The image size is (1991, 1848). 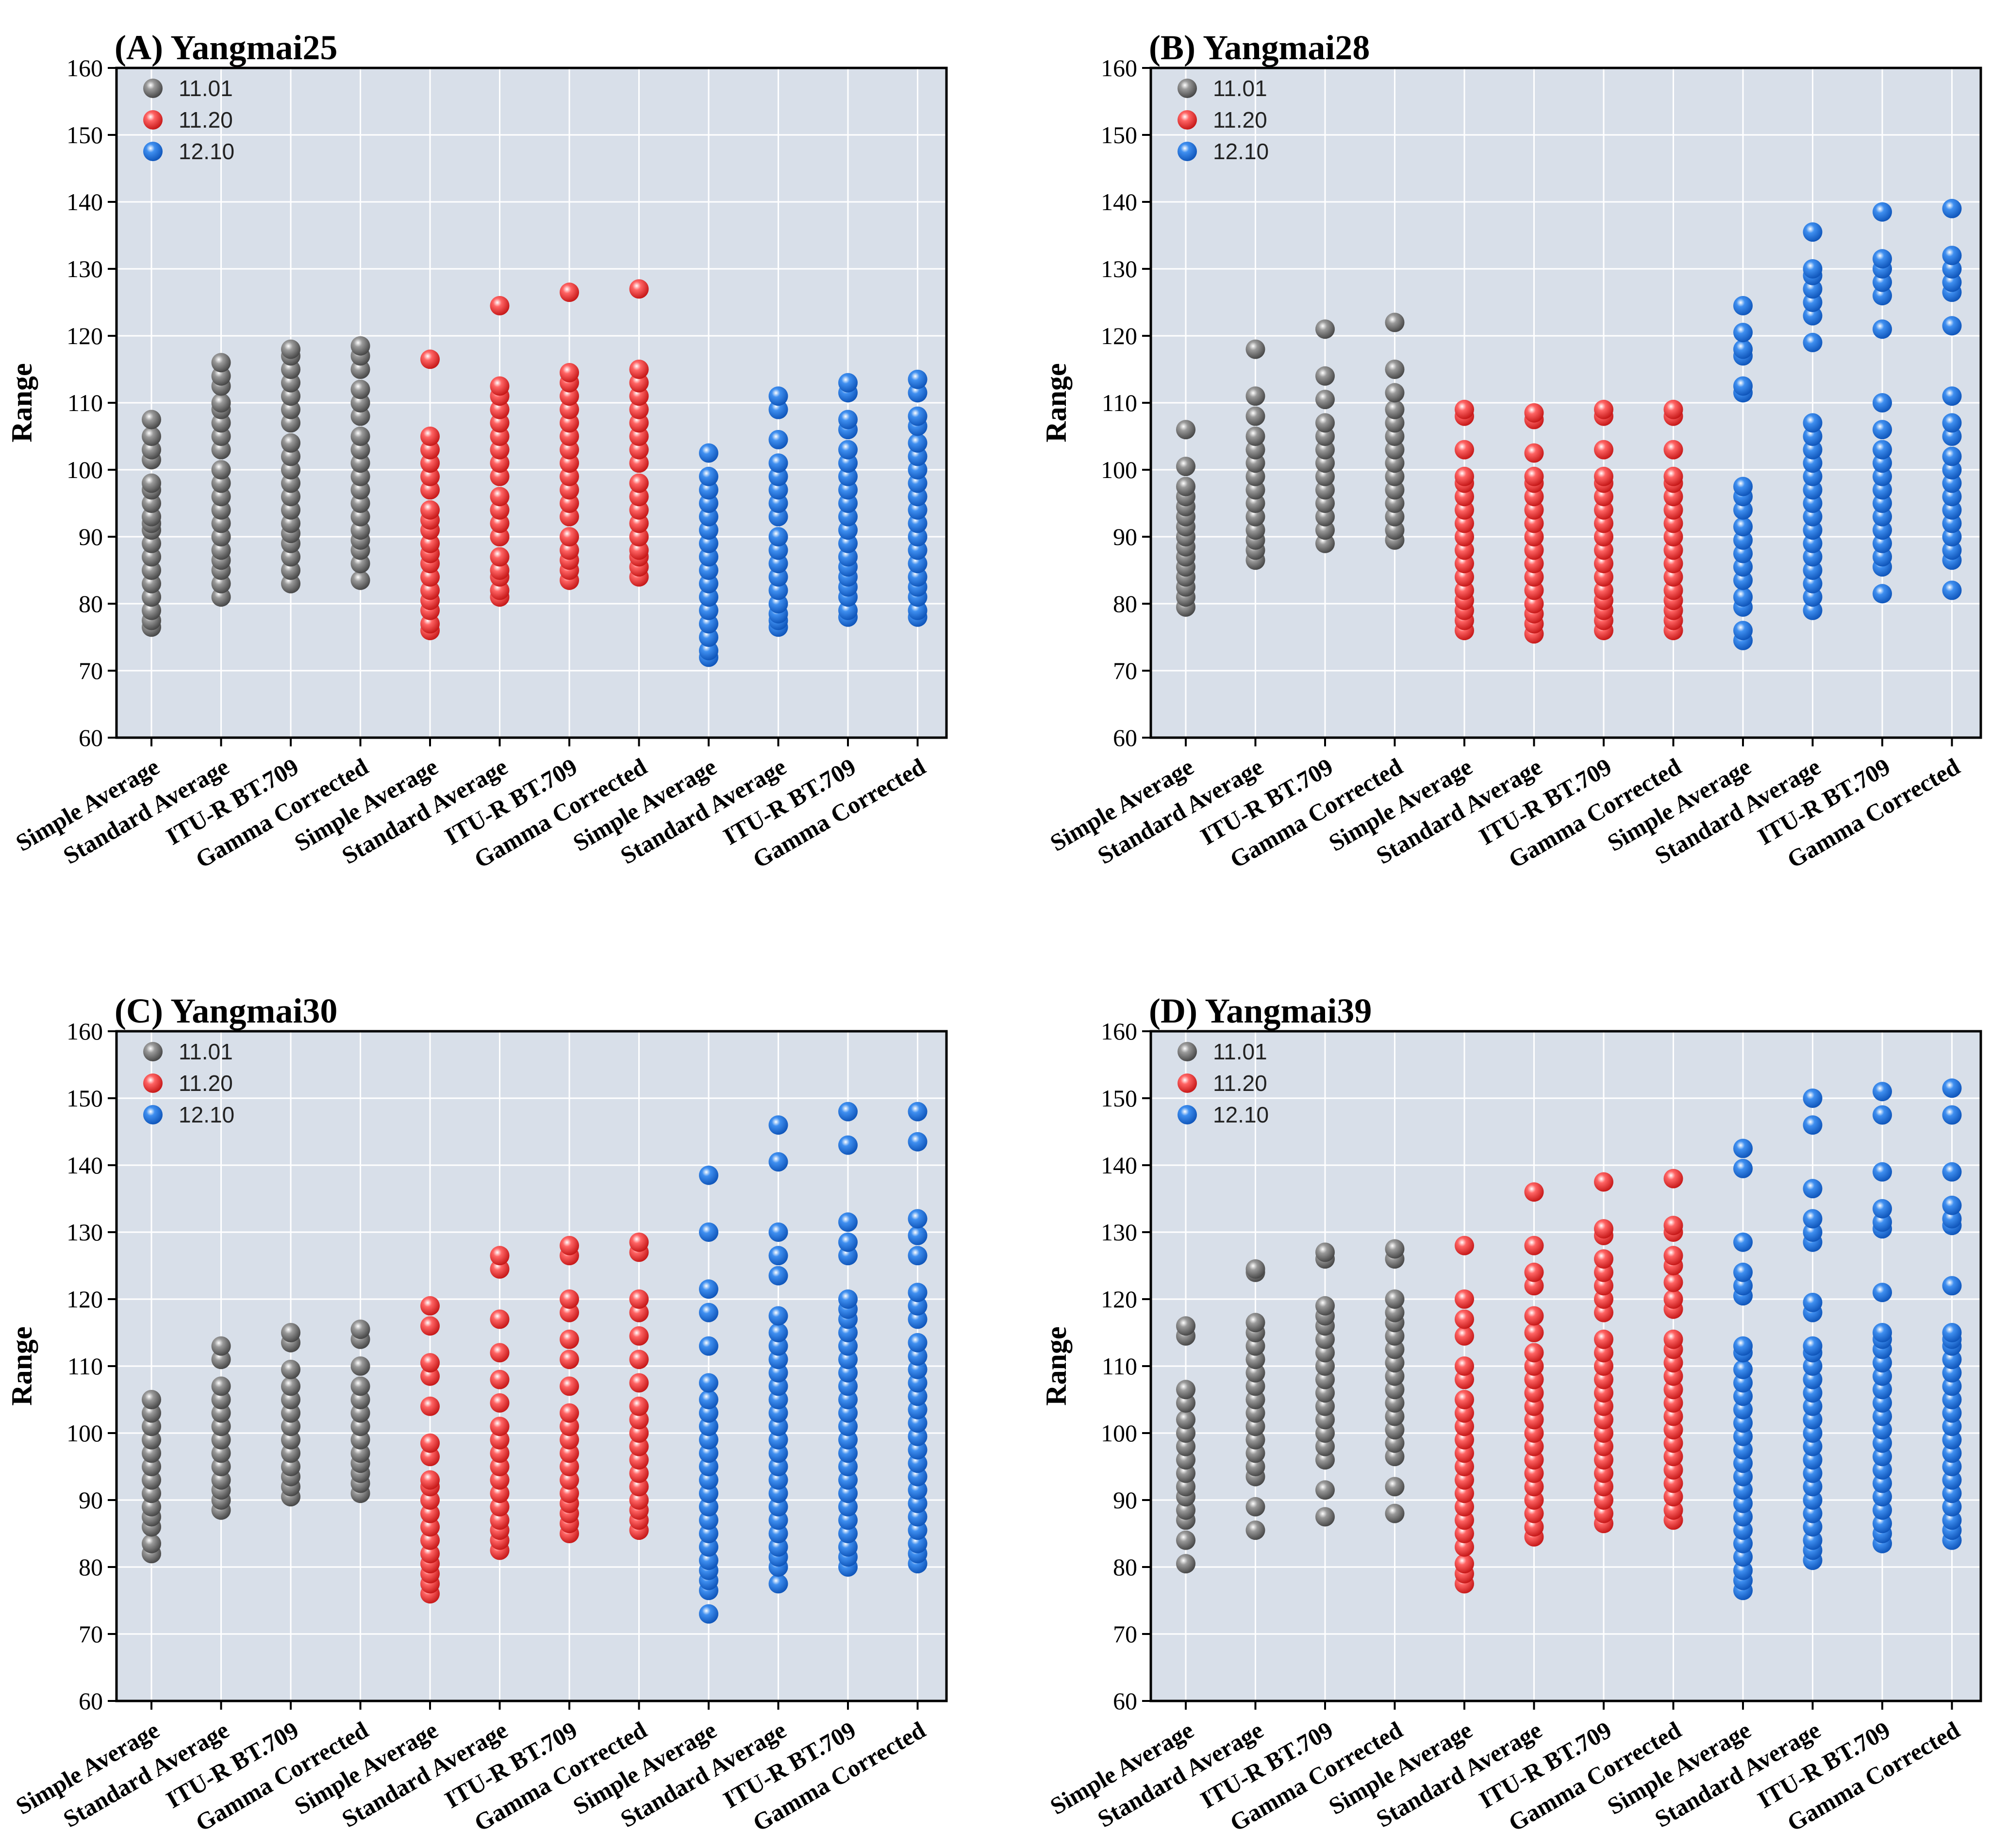 What do you see at coordinates (1056, 1365) in the screenshot?
I see `y-axis-title: Range` at bounding box center [1056, 1365].